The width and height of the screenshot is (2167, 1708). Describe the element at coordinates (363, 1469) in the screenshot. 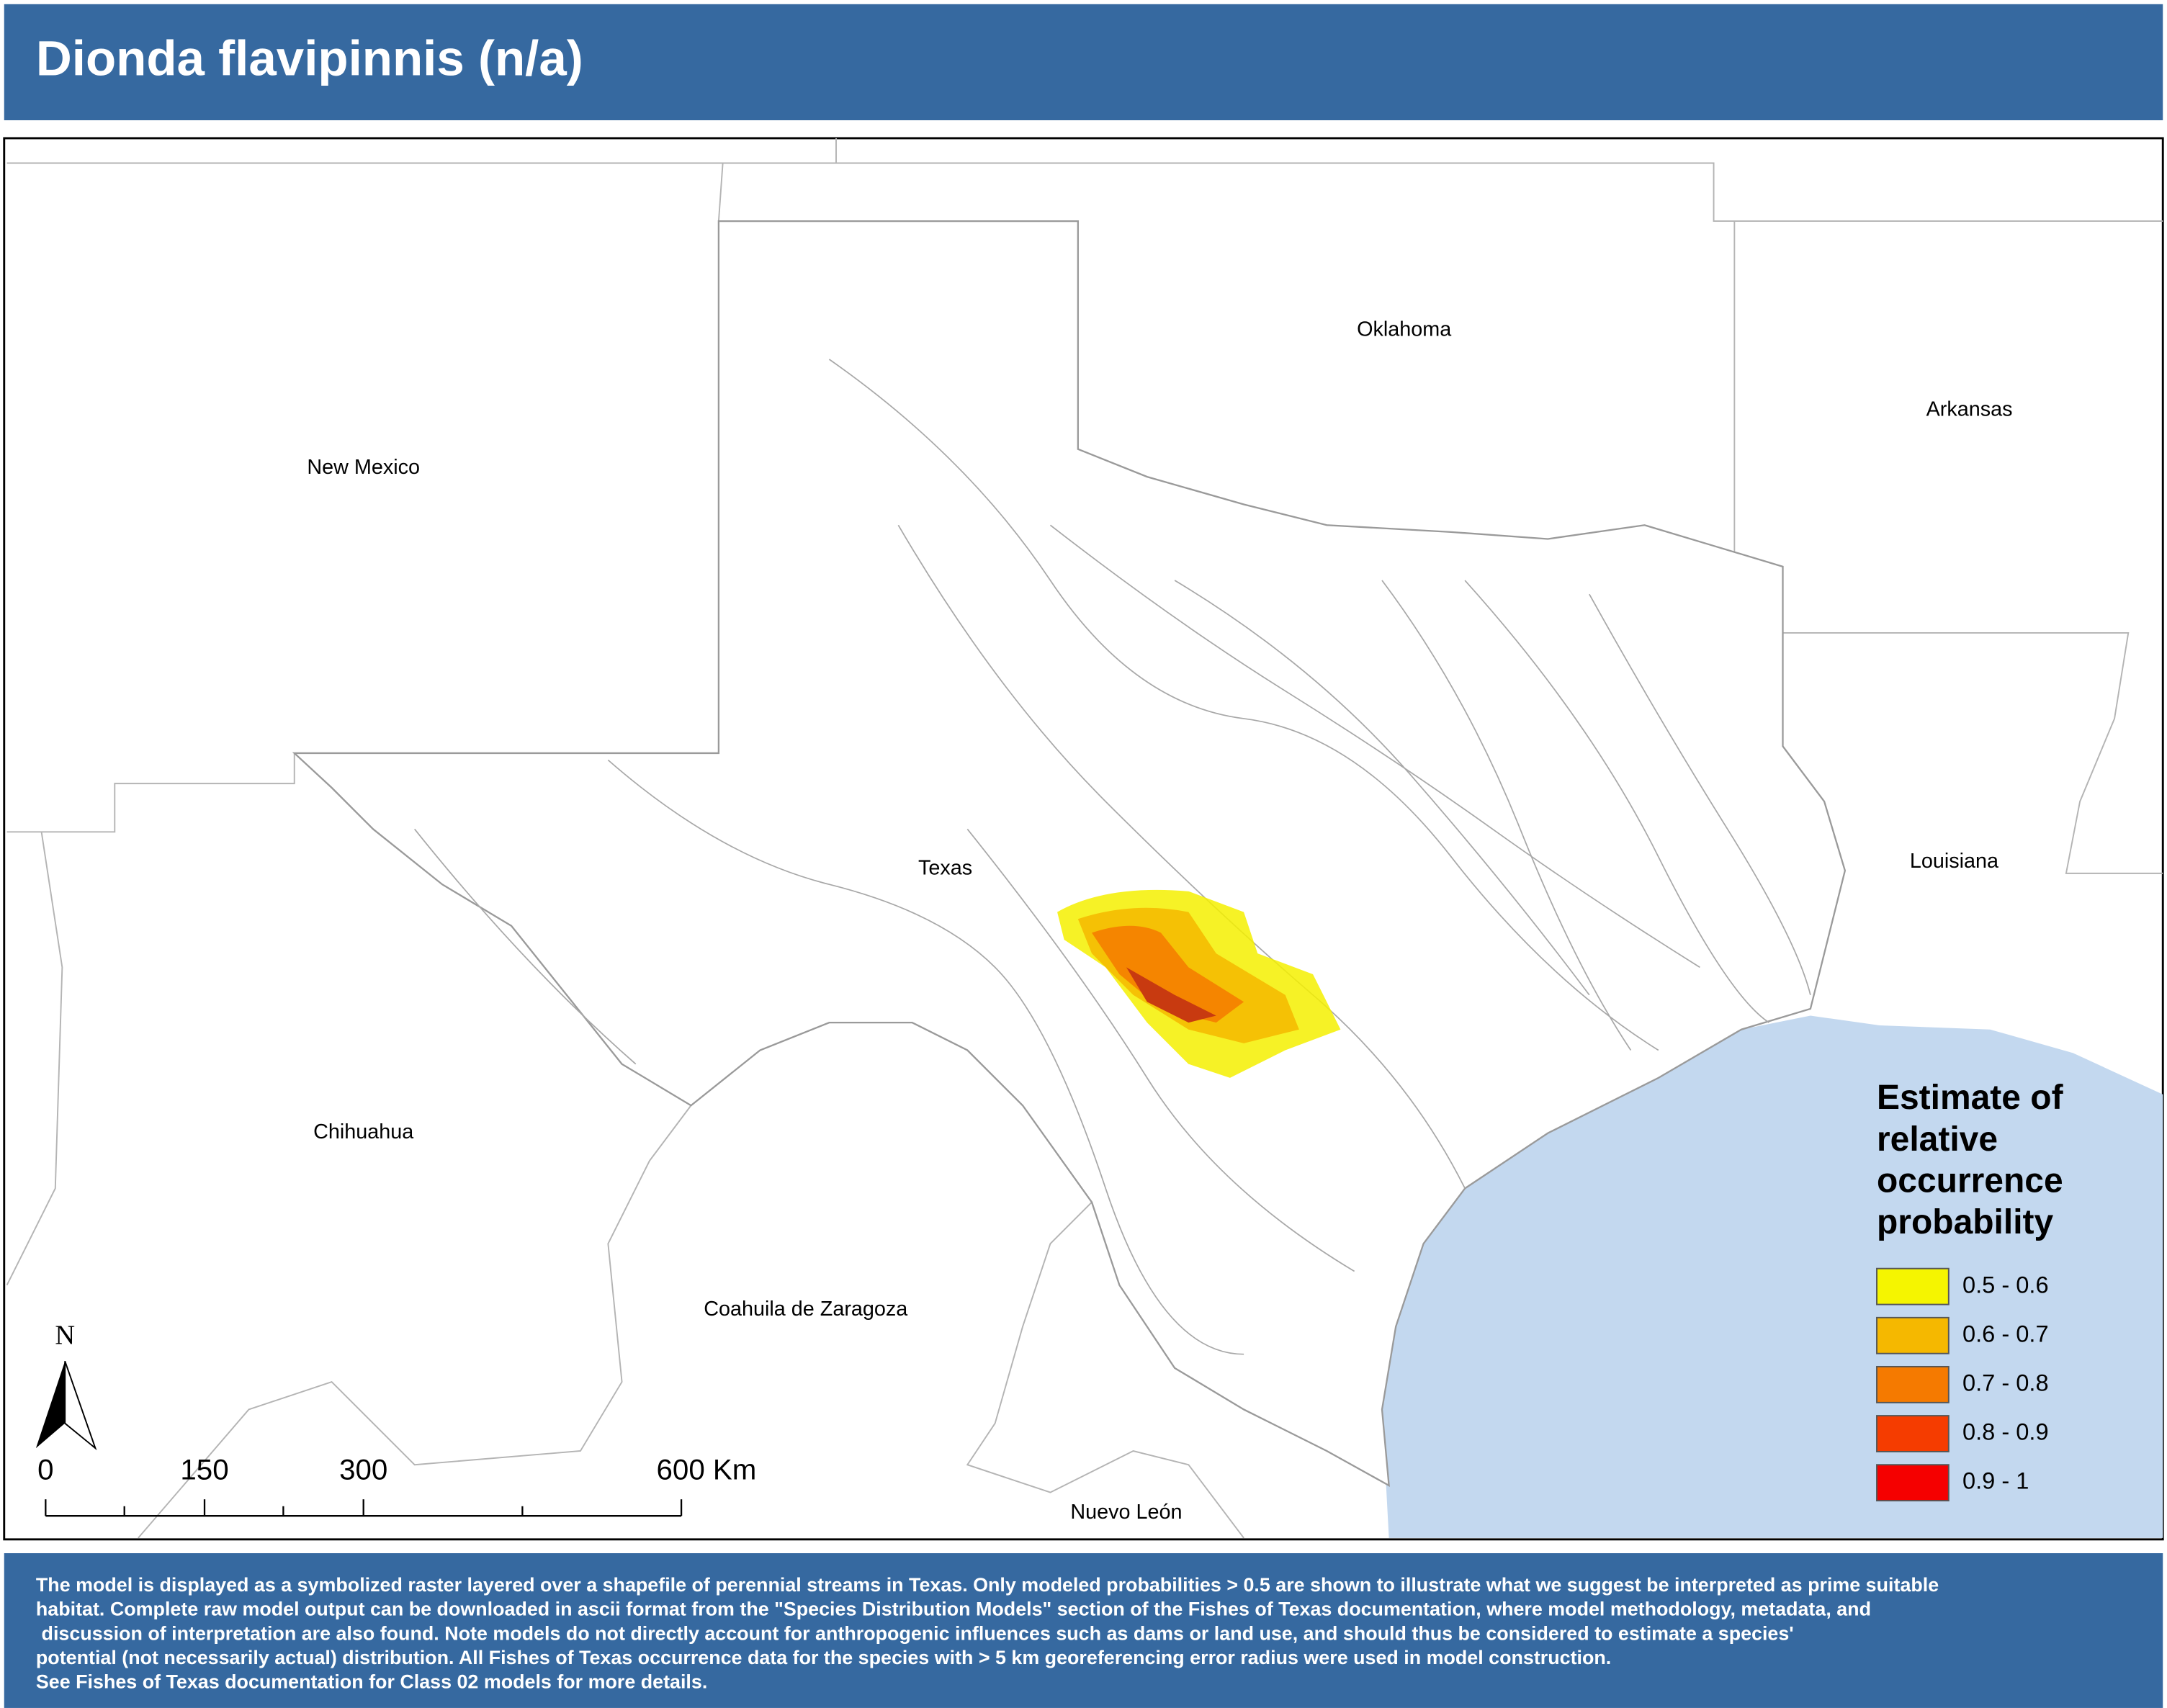

I see `scale-label: 300` at that location.